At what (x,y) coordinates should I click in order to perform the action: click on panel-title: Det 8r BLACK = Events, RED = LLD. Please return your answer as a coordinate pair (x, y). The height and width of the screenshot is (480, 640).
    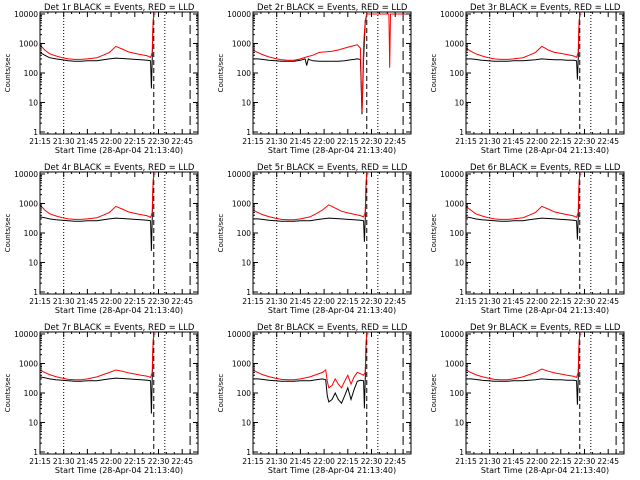
    Looking at the image, I should click on (332, 328).